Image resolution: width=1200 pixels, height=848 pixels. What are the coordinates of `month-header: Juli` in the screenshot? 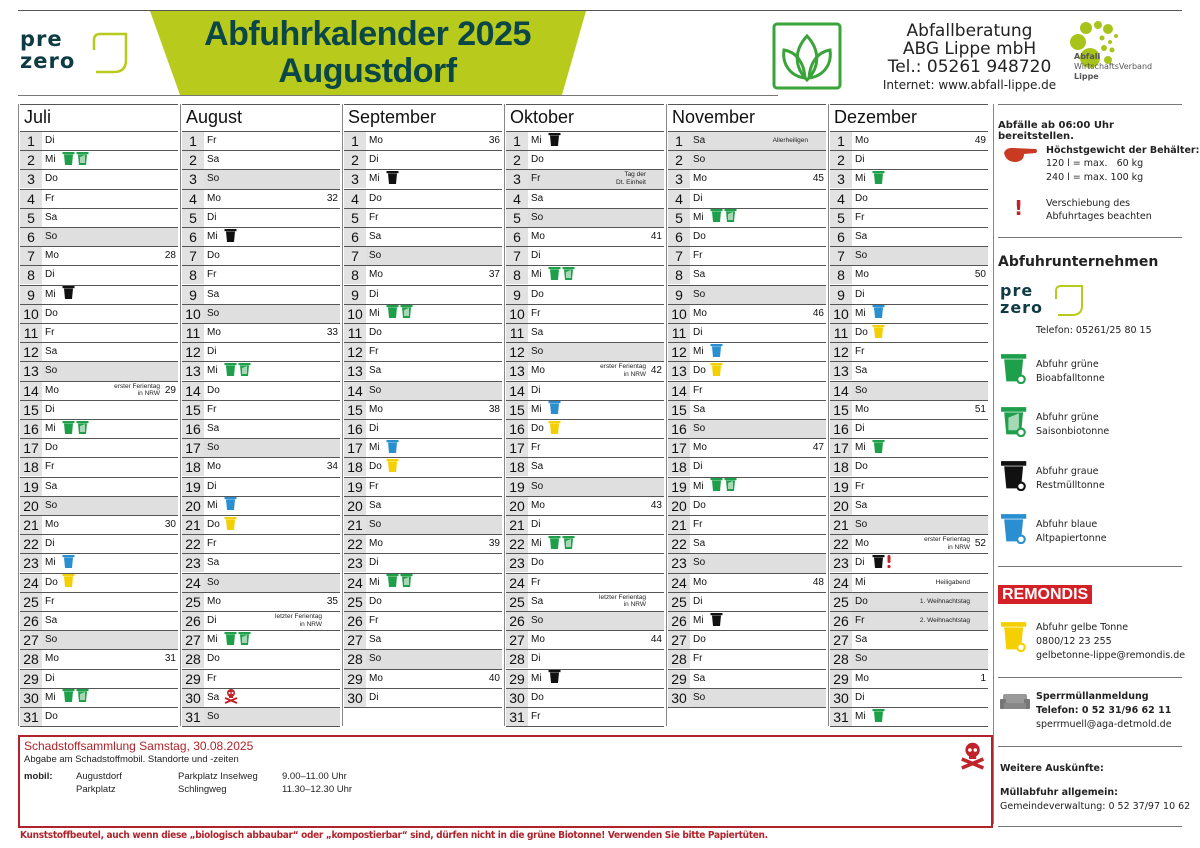 It's located at (99, 116).